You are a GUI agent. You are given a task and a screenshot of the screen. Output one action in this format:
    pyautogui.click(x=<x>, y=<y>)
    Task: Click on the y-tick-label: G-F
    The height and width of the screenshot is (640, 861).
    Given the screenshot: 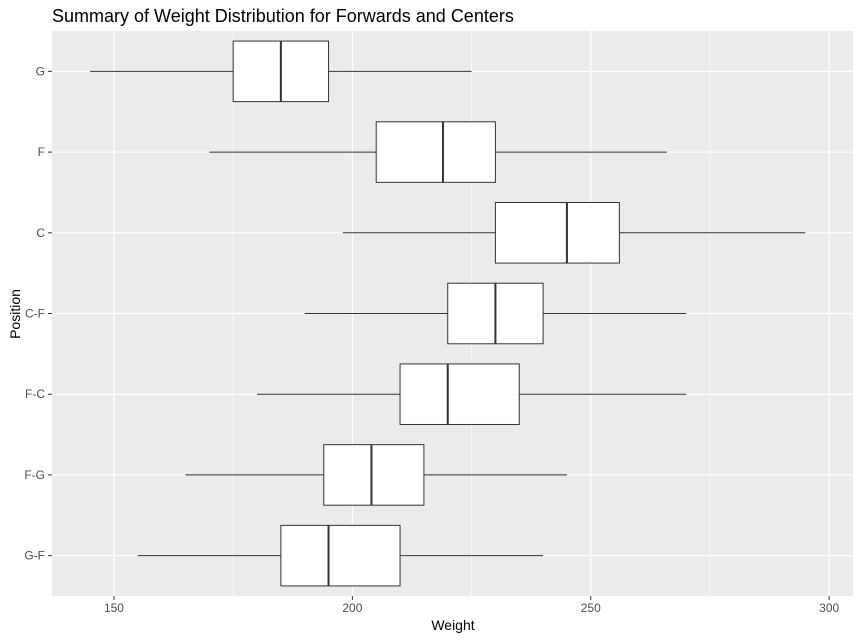 What is the action you would take?
    pyautogui.click(x=34, y=556)
    